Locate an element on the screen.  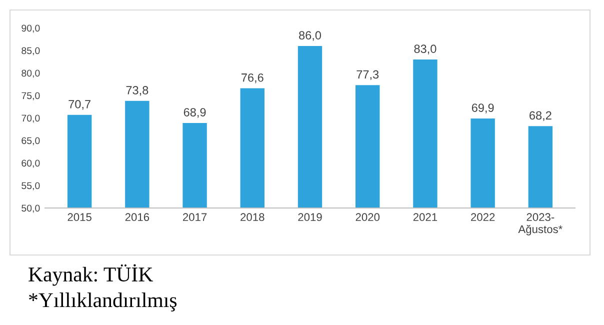
data-label: 77,3 is located at coordinates (367, 75).